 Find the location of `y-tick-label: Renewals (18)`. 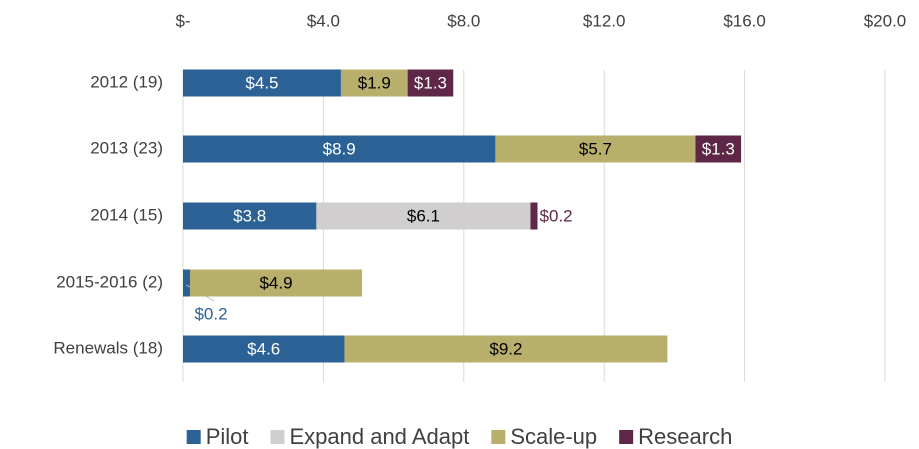

y-tick-label: Renewals (18) is located at coordinates (108, 347).